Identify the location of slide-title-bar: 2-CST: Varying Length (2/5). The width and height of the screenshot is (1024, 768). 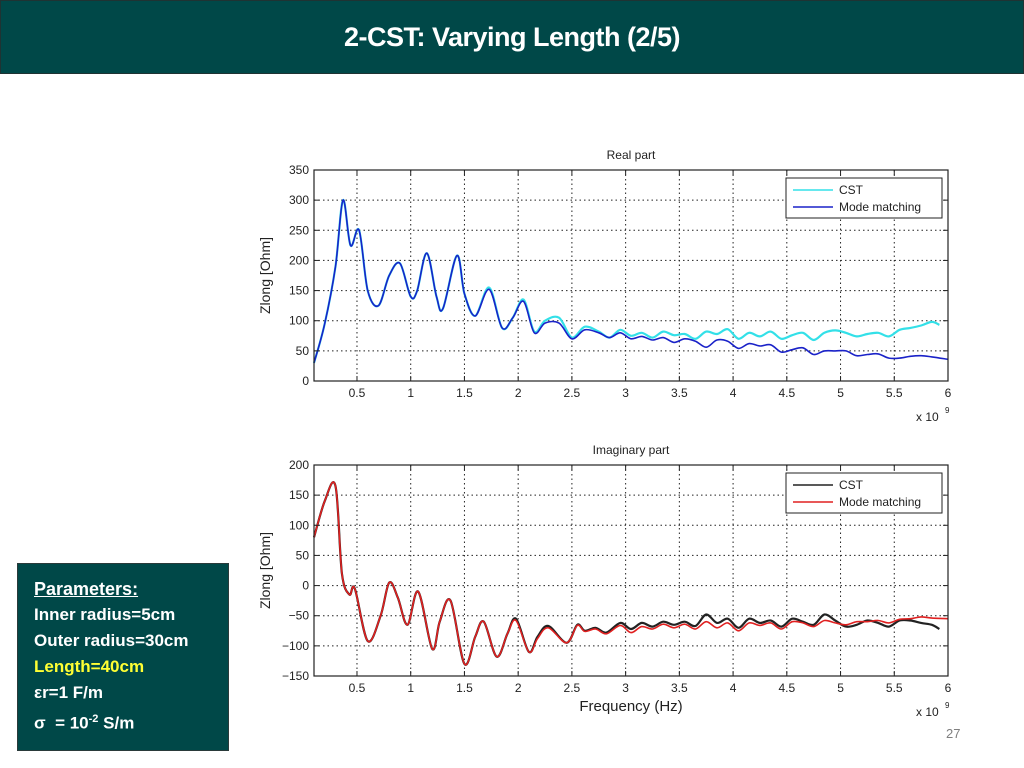
(512, 37).